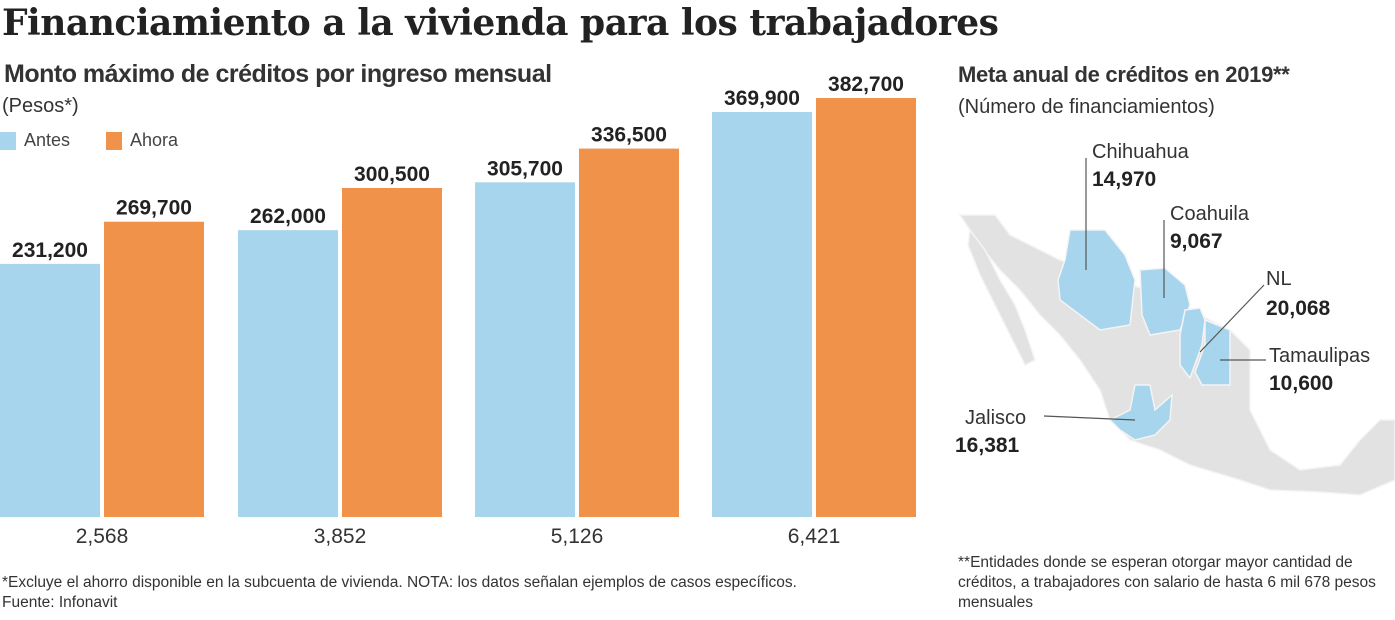 This screenshot has width=1395, height=620. What do you see at coordinates (288, 216) in the screenshot?
I see `data-label: 262,000` at bounding box center [288, 216].